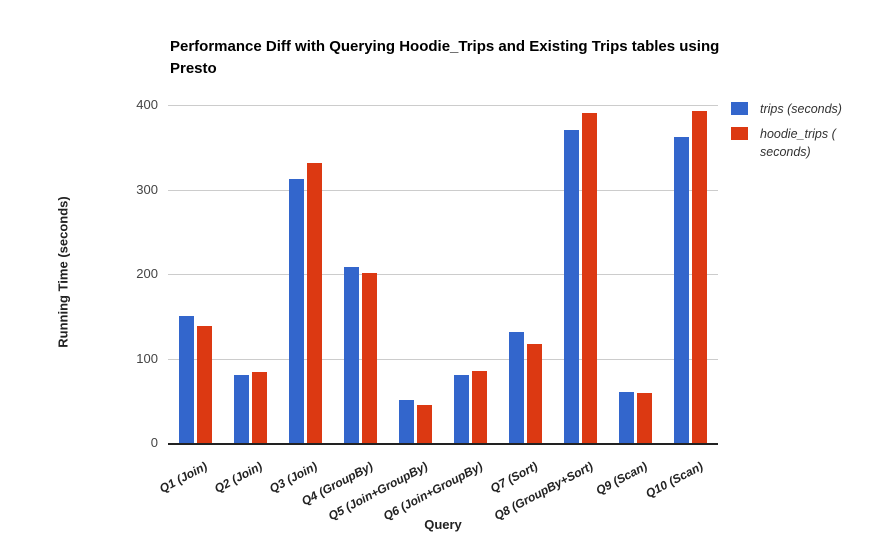  Describe the element at coordinates (801, 109) in the screenshot. I see `legend-label-trips: trips (seconds)` at that location.